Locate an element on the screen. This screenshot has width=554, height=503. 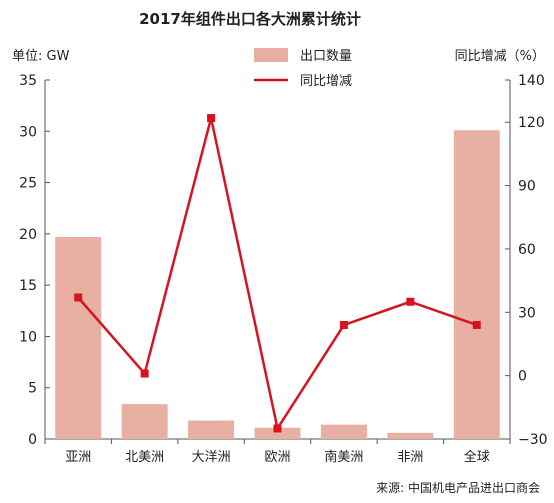
category-label: 南美洲 is located at coordinates (343, 457).